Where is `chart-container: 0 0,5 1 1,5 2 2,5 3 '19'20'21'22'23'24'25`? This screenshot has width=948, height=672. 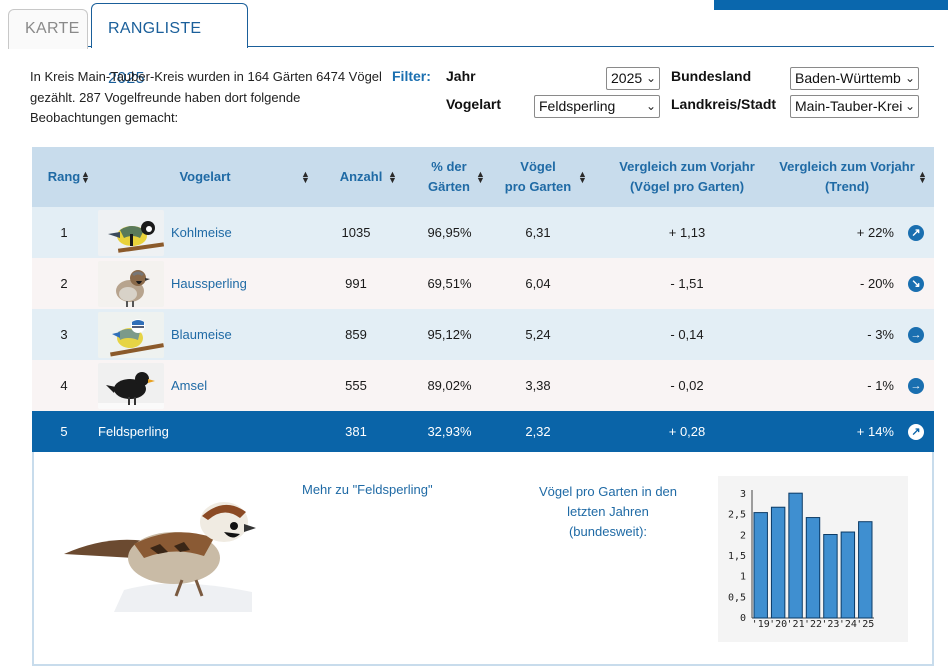 chart-container: 0 0,5 1 1,5 2 2,5 3 '19'20'21'22'23'24'25 is located at coordinates (813, 559).